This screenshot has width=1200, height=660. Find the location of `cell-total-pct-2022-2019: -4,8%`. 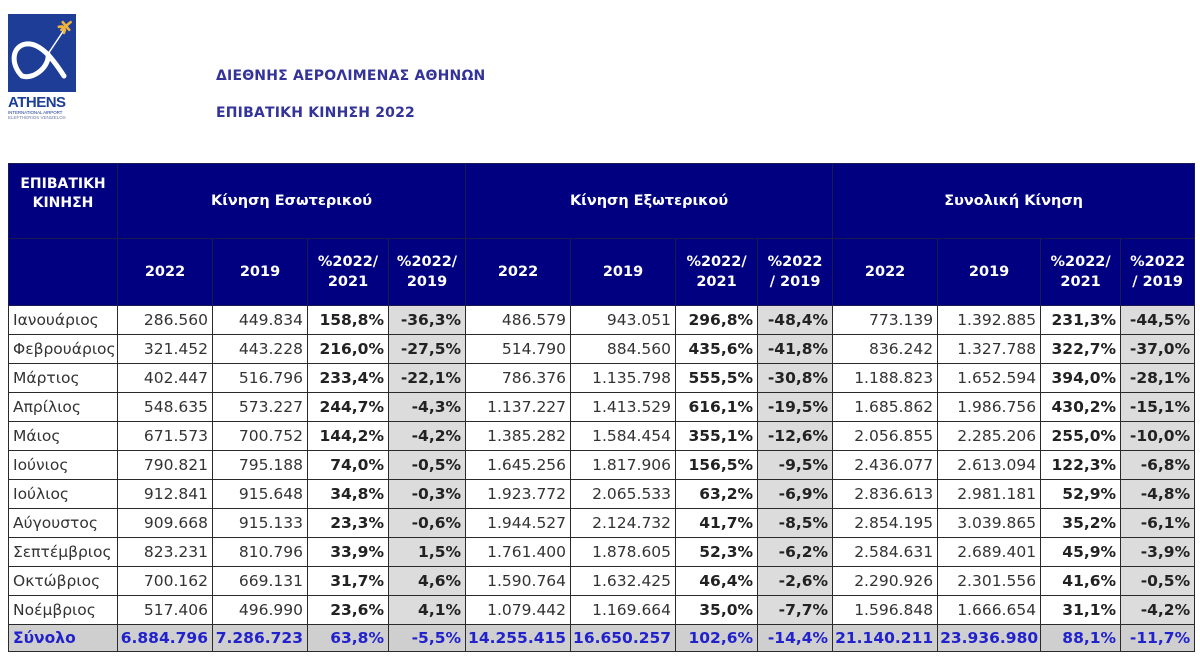

cell-total-pct-2022-2019: -4,8% is located at coordinates (1158, 494).